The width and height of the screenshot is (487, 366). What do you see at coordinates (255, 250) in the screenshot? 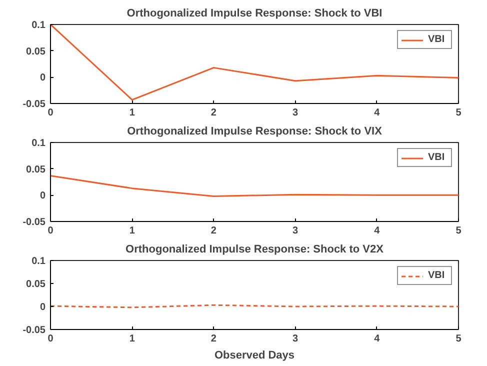
I see `chart-title: Orthogonalized Impulse Response: Shock to V2X` at bounding box center [255, 250].